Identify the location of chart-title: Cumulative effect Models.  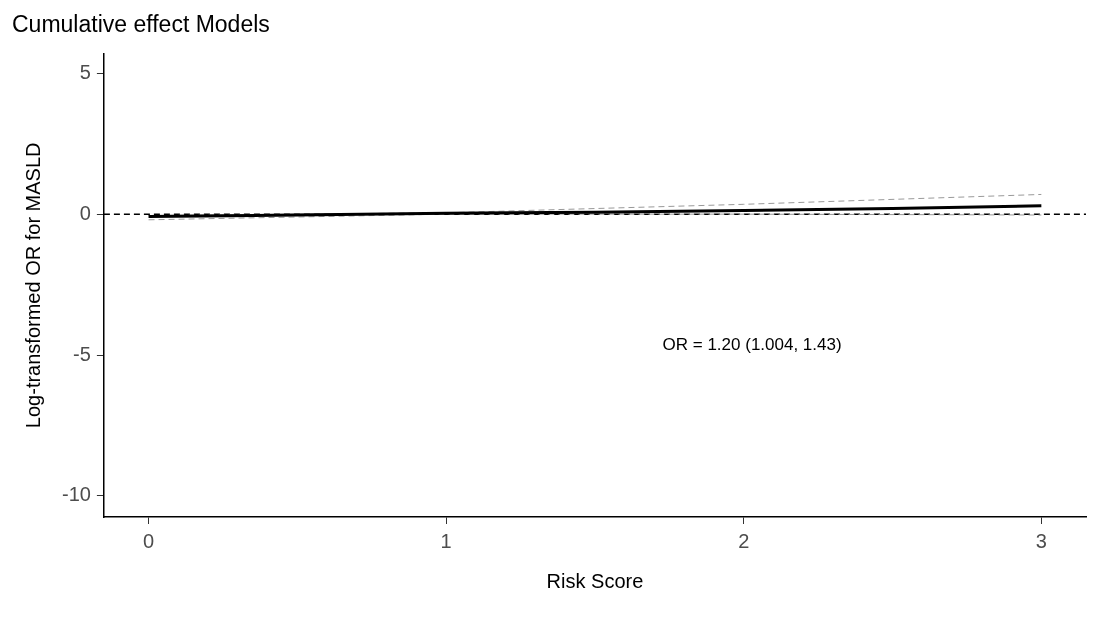
(141, 24).